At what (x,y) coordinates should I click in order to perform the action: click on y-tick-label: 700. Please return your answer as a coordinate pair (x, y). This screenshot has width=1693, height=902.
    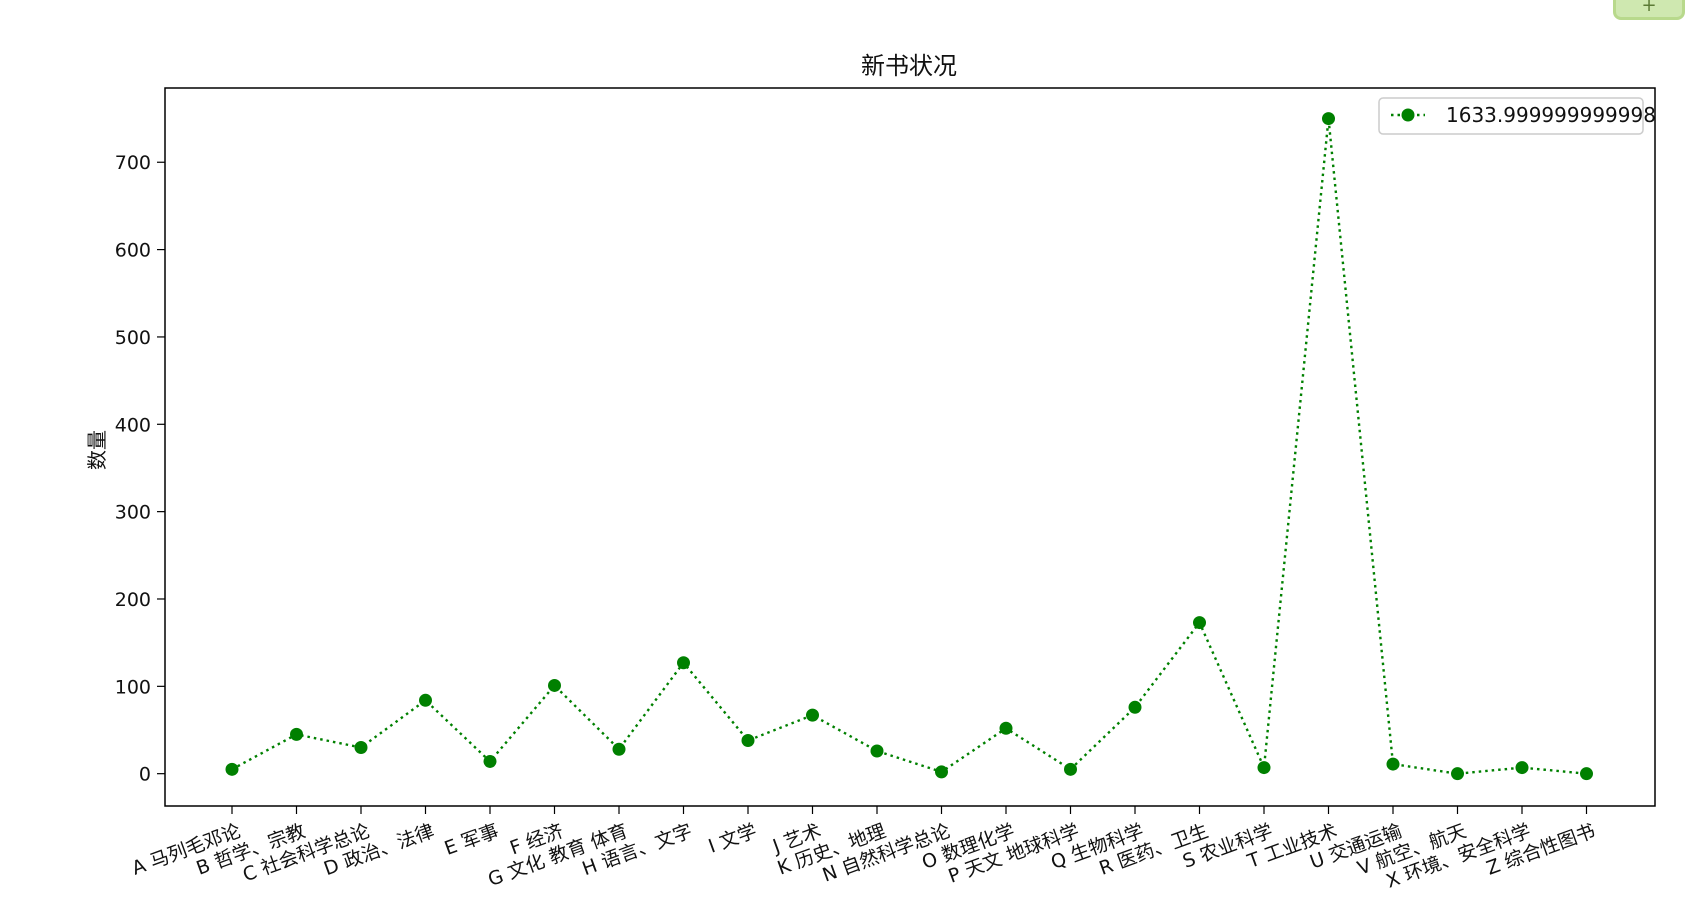
    Looking at the image, I should click on (133, 163).